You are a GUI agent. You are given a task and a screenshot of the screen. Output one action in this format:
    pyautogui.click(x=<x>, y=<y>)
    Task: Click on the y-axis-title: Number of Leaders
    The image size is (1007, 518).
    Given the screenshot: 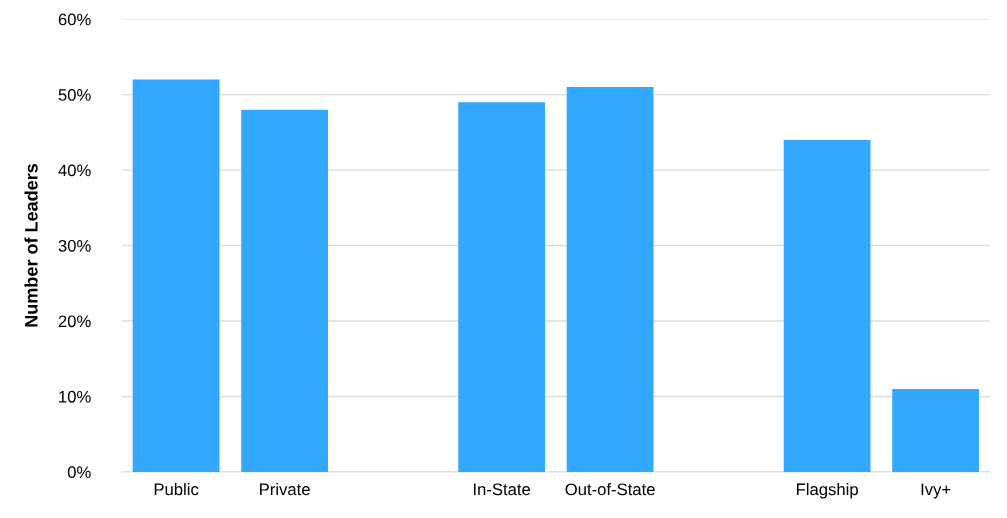 What is the action you would take?
    pyautogui.click(x=31, y=245)
    